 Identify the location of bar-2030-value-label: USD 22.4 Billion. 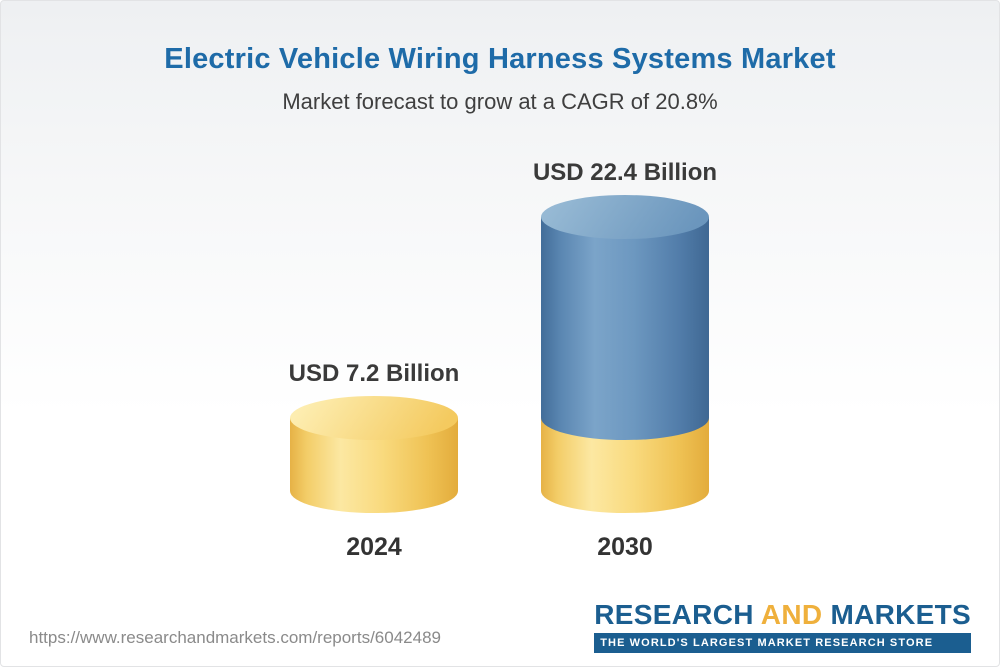
(625, 172).